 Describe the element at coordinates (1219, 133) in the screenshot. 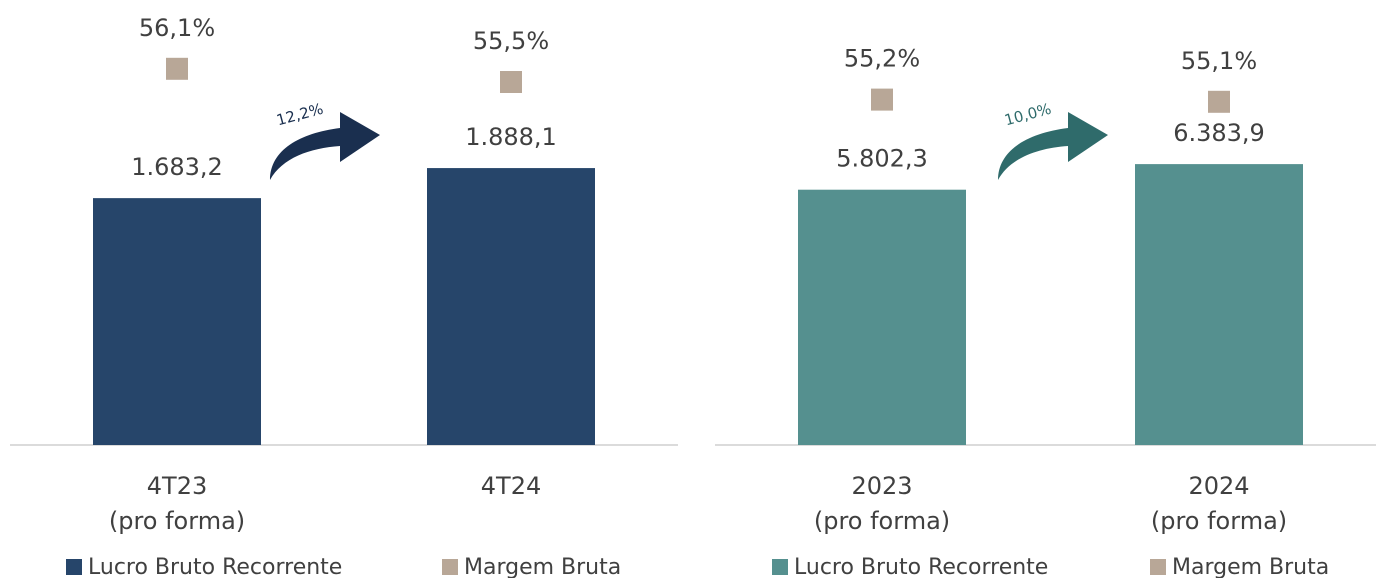

I see `data-label: 6.383,9` at that location.